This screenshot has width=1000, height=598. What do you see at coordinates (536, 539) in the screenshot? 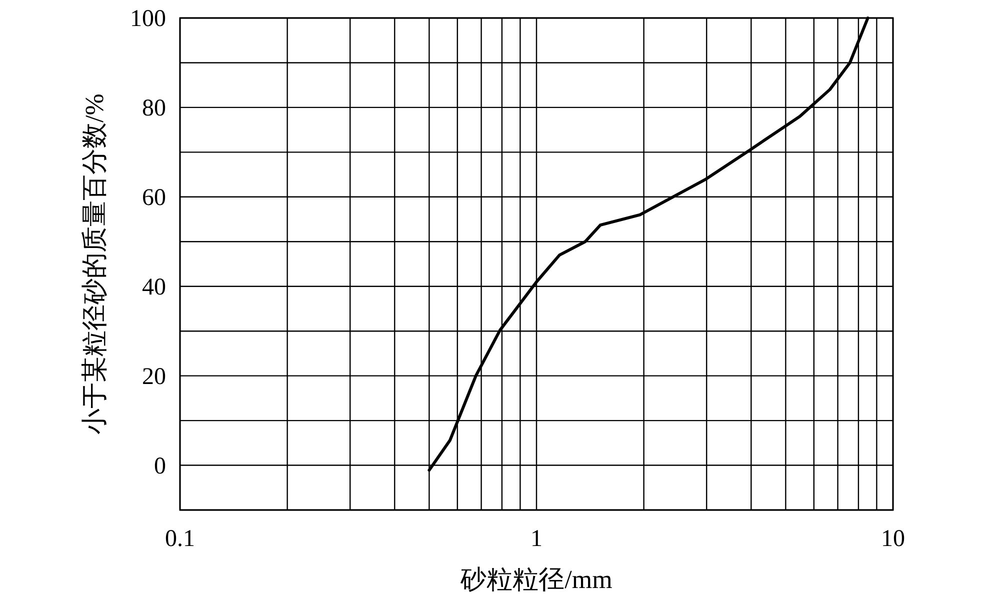
I see `x-tick-label: 1` at bounding box center [536, 539].